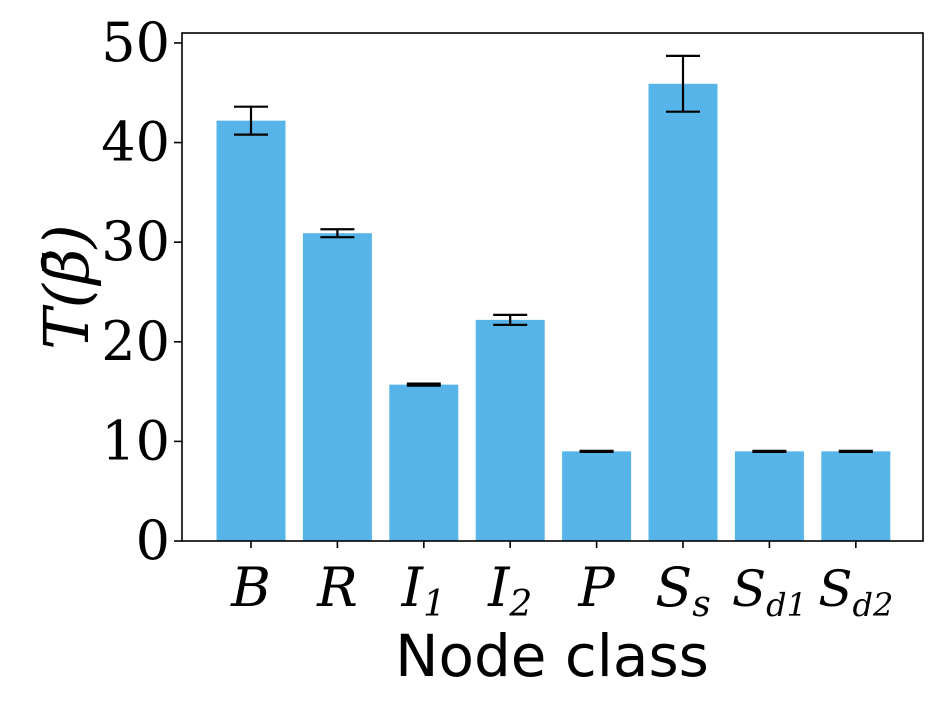 This screenshot has width=946, height=710. I want to click on x-axis-ticks: B R I1 I2 P Ss Sd1 Sd2, so click(561, 583).